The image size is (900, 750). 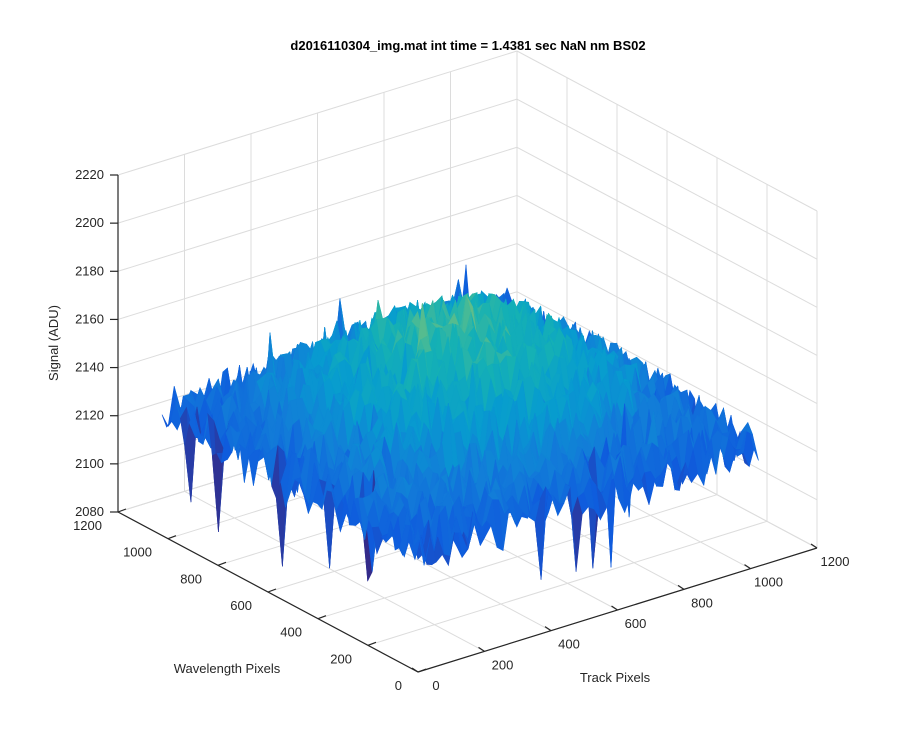 I want to click on x-tick-label: 200, so click(x=503, y=664).